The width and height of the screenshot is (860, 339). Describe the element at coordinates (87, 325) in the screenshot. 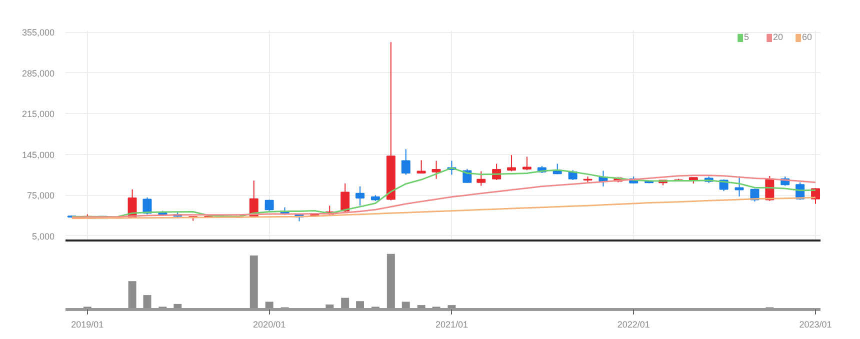

I see `x-tick-label: 2019/01` at that location.